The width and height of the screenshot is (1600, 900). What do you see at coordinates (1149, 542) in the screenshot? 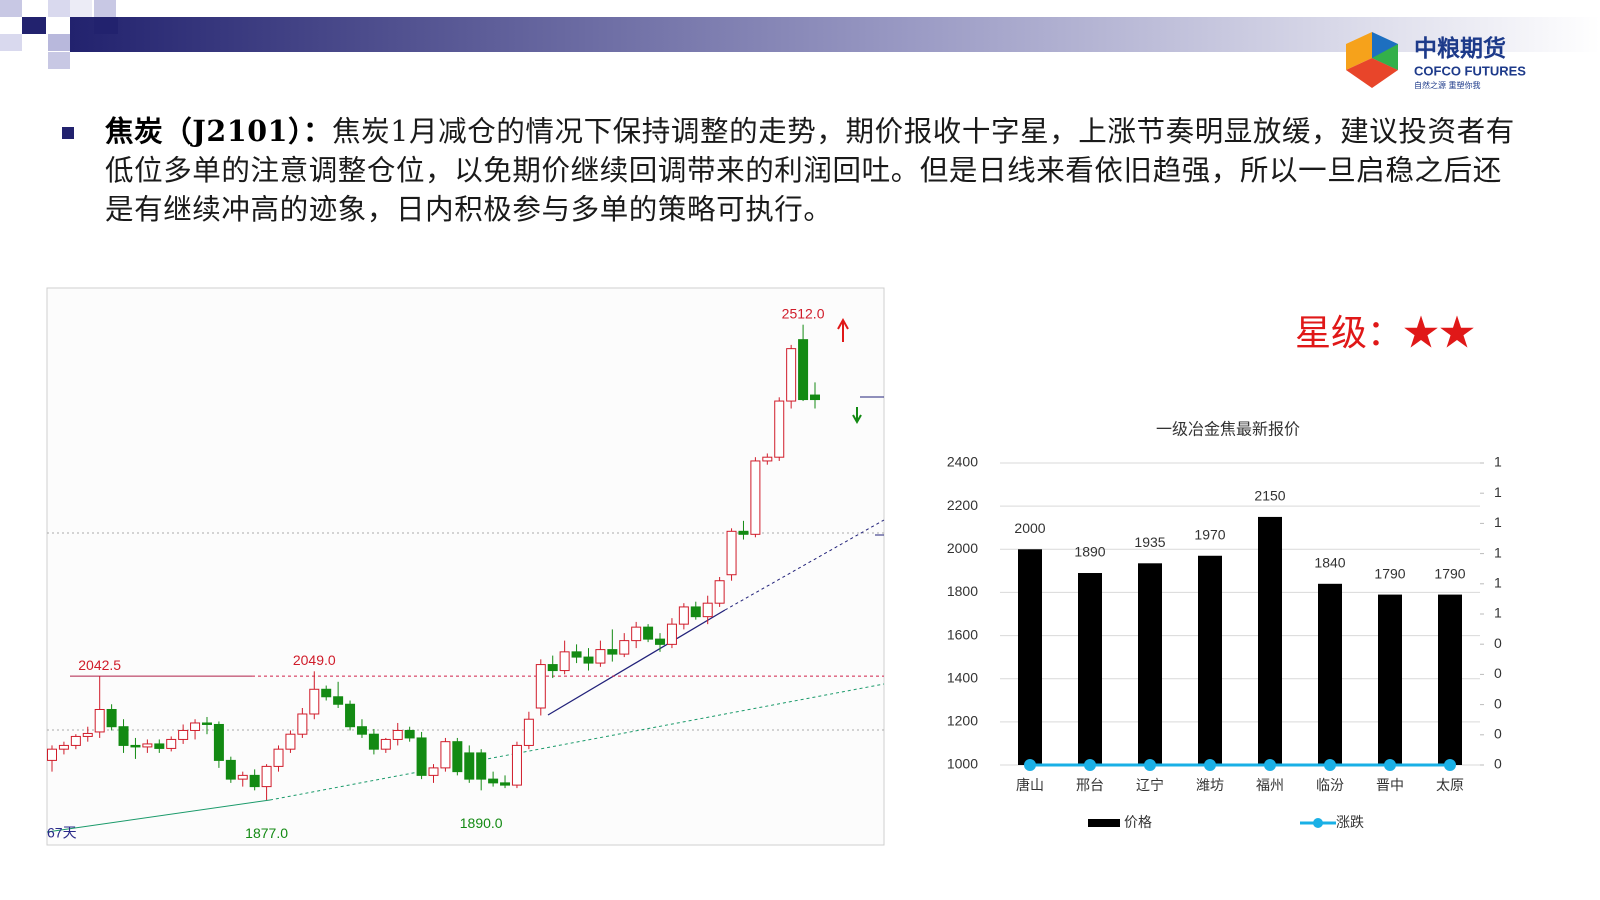
I see `data-label: 1935` at bounding box center [1149, 542].